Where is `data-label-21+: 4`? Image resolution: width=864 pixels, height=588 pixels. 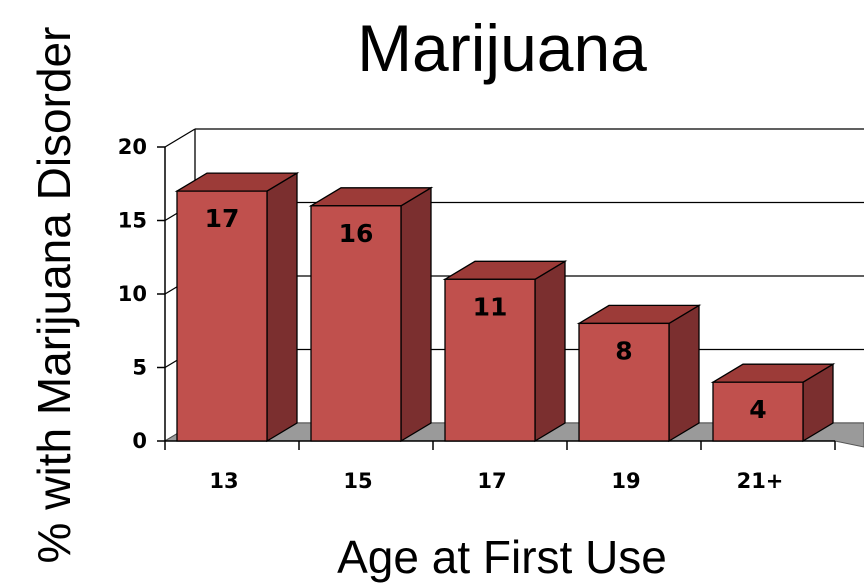
data-label-21+: 4 is located at coordinates (757, 409).